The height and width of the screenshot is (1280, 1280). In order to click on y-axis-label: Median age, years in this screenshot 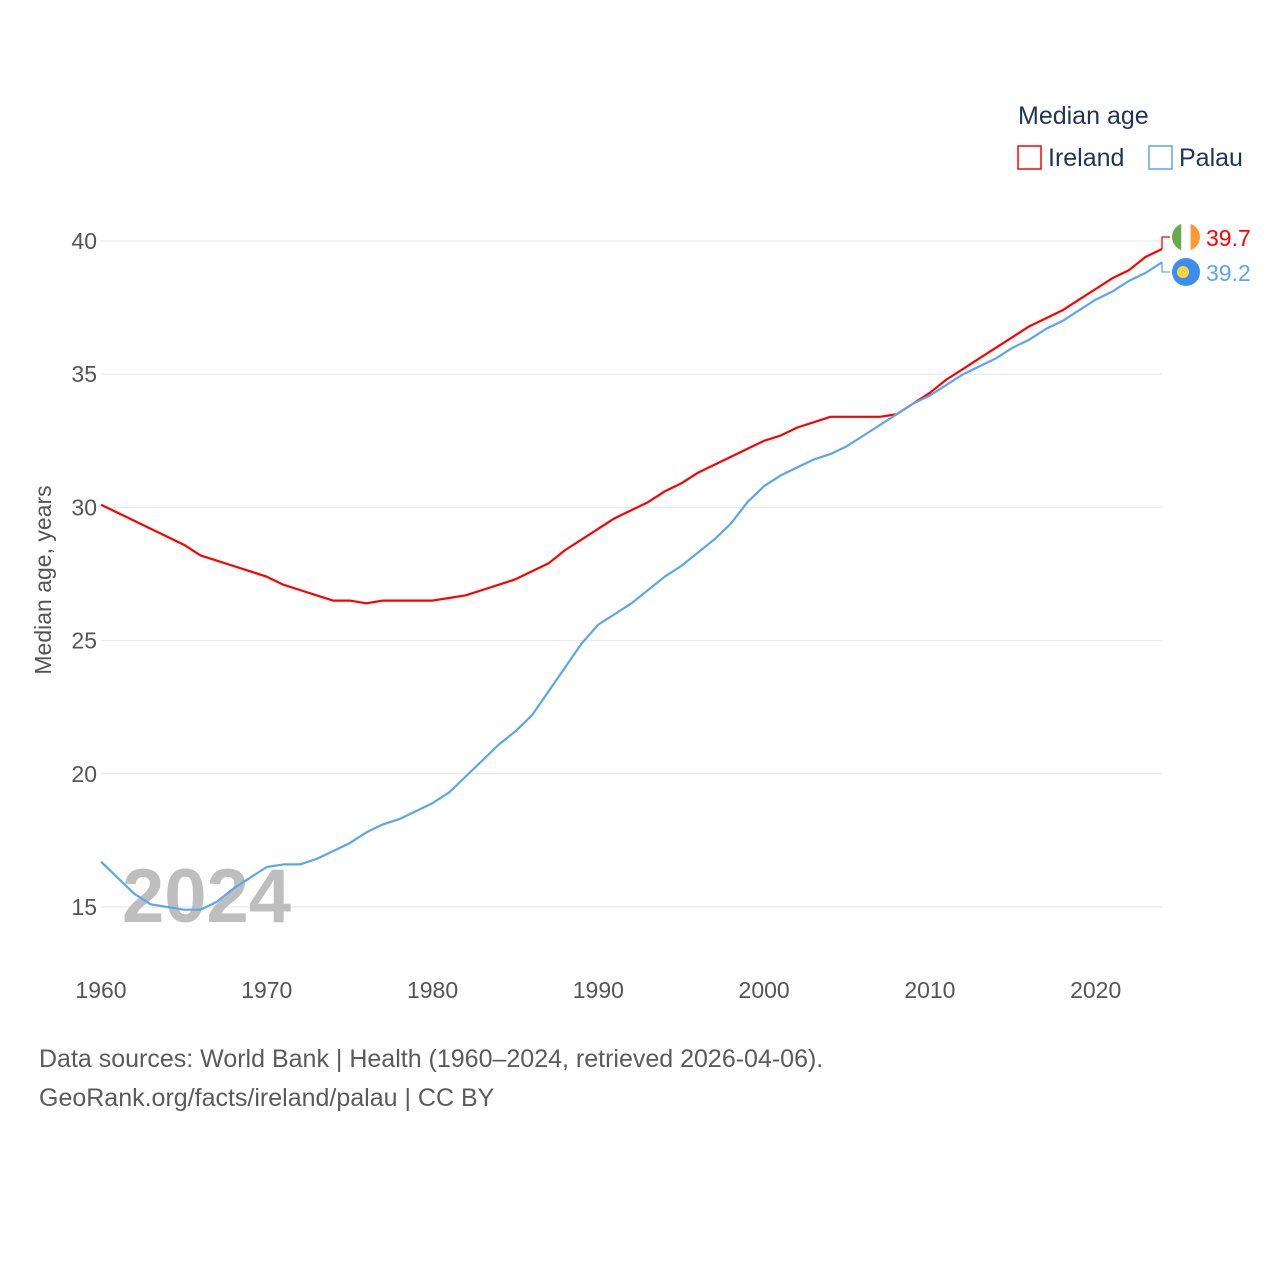, I will do `click(43, 579)`.